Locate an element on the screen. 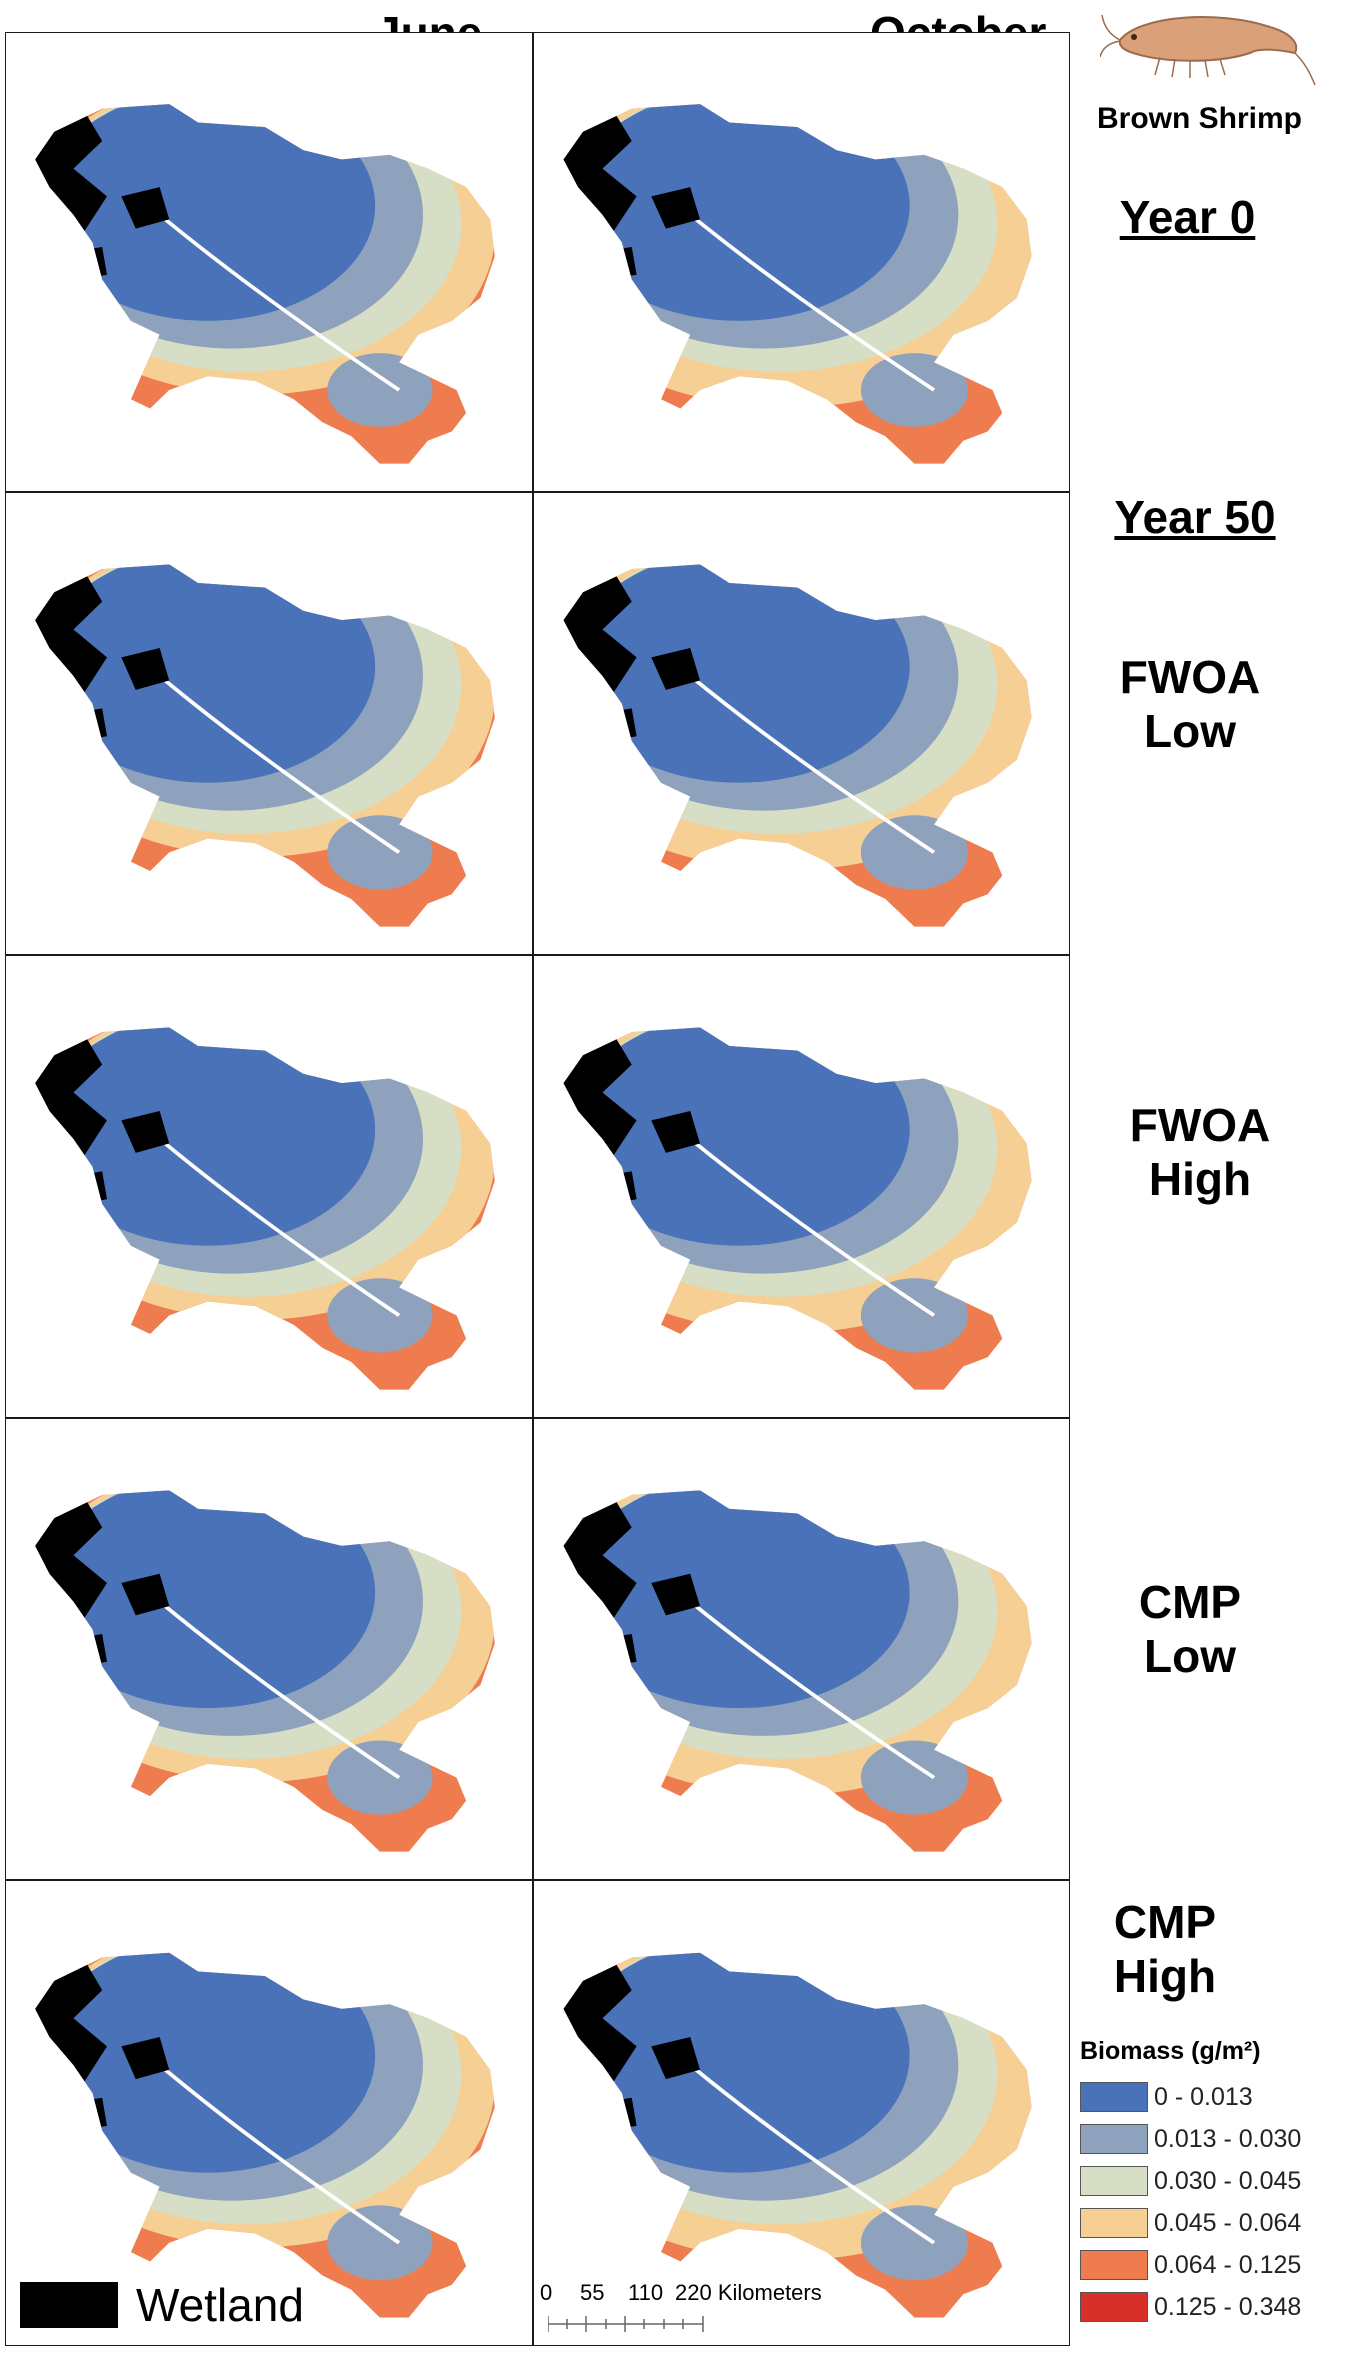 The height and width of the screenshot is (2357, 1350). legend-item: 0.125 - 0.348 is located at coordinates (1190, 2307).